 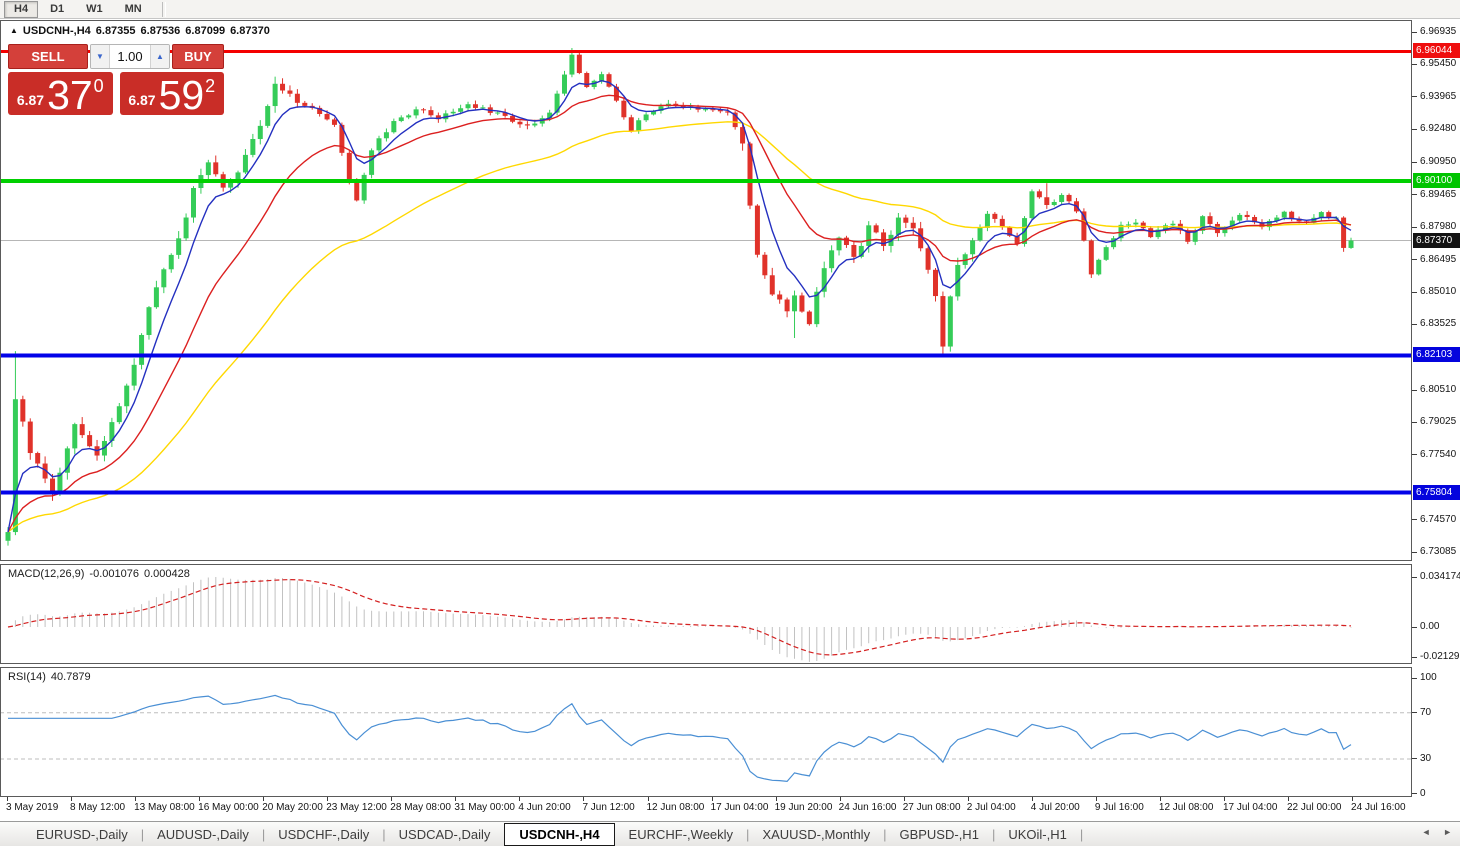 I want to click on time-axis-label: 9 Jul 16:00, so click(x=1119, y=807).